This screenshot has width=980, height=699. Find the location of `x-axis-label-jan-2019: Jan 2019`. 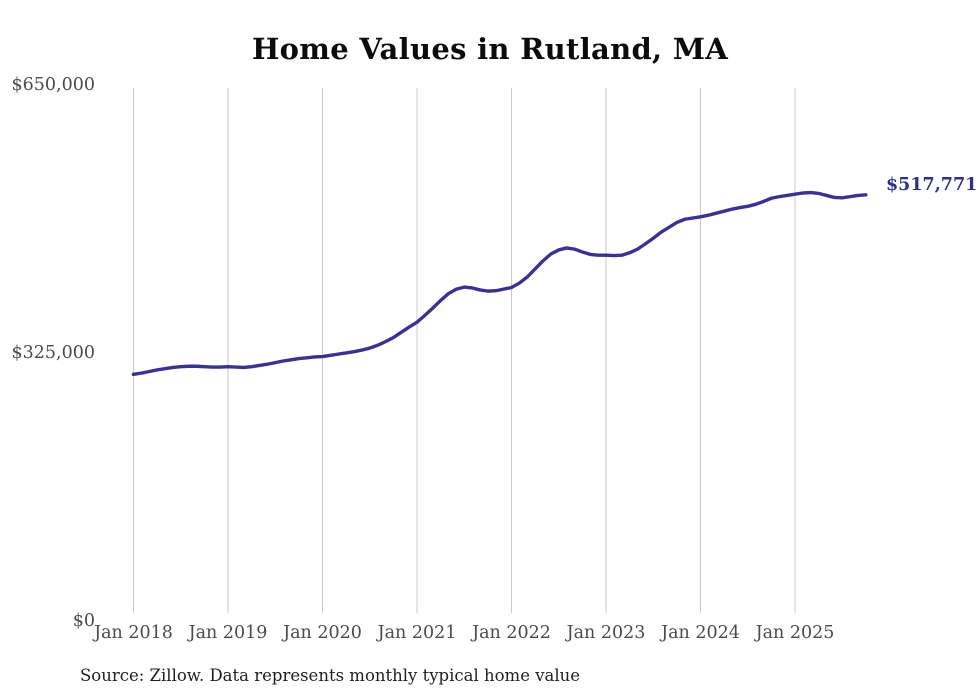

x-axis-label-jan-2019: Jan 2019 is located at coordinates (228, 633).